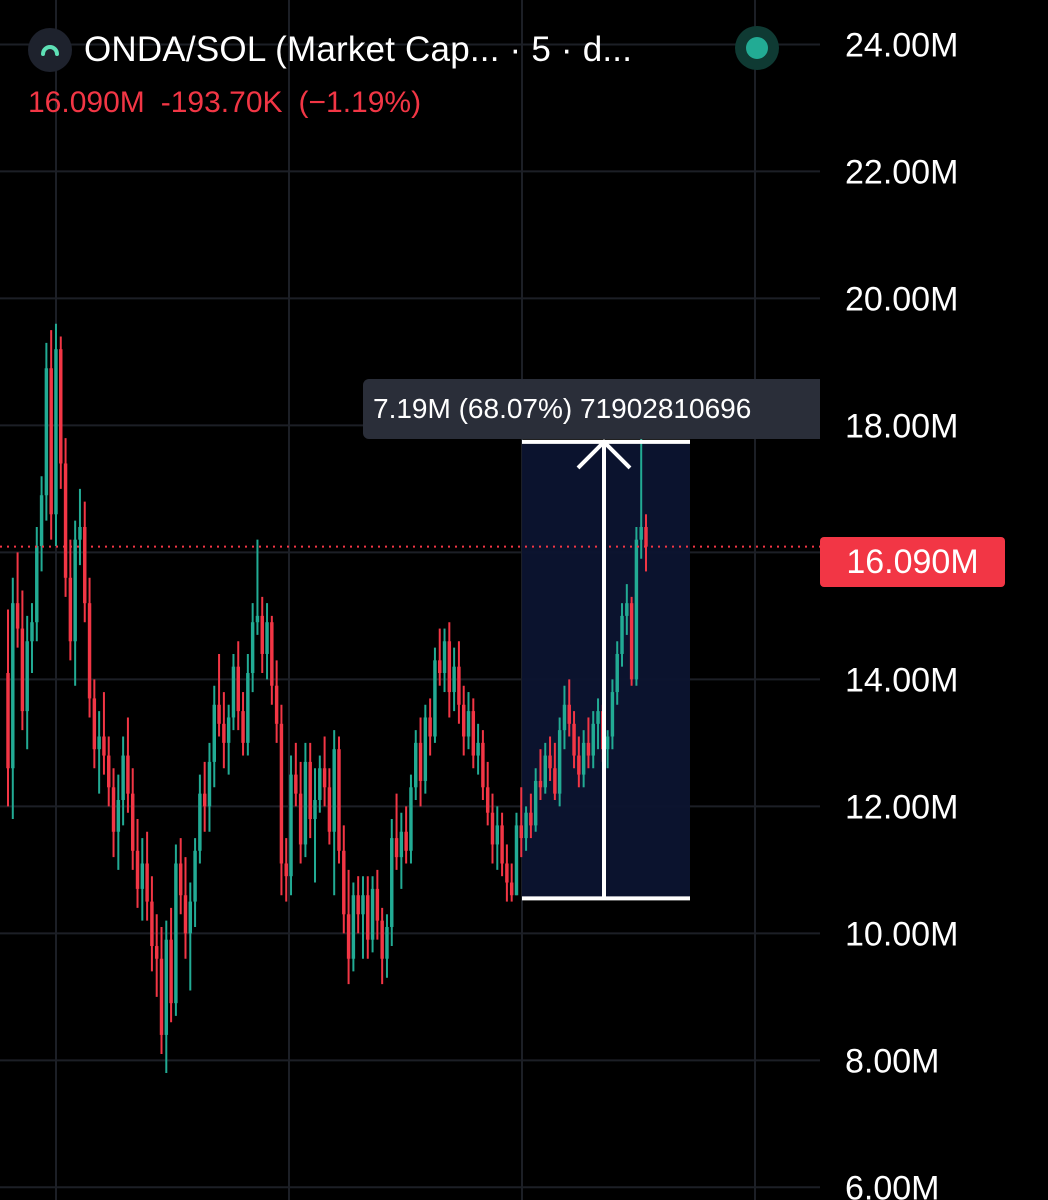 The image size is (1048, 1200). What do you see at coordinates (591, 409) in the screenshot?
I see `measure-label: 7.19M (68.07%) 71902810696` at bounding box center [591, 409].